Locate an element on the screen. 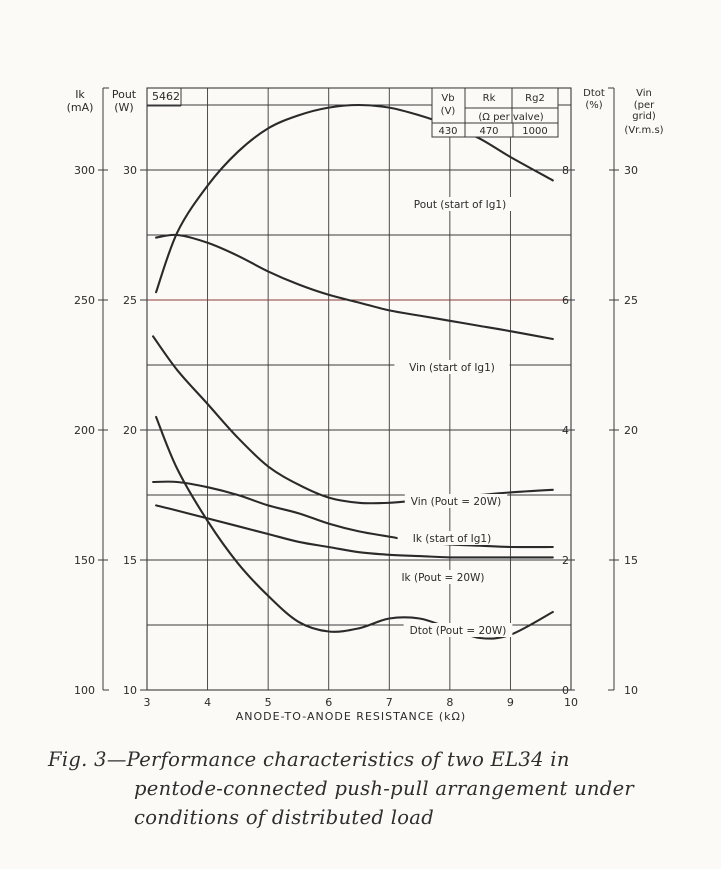 The image size is (721, 869). pout-tick-label: 25 is located at coordinates (130, 300).